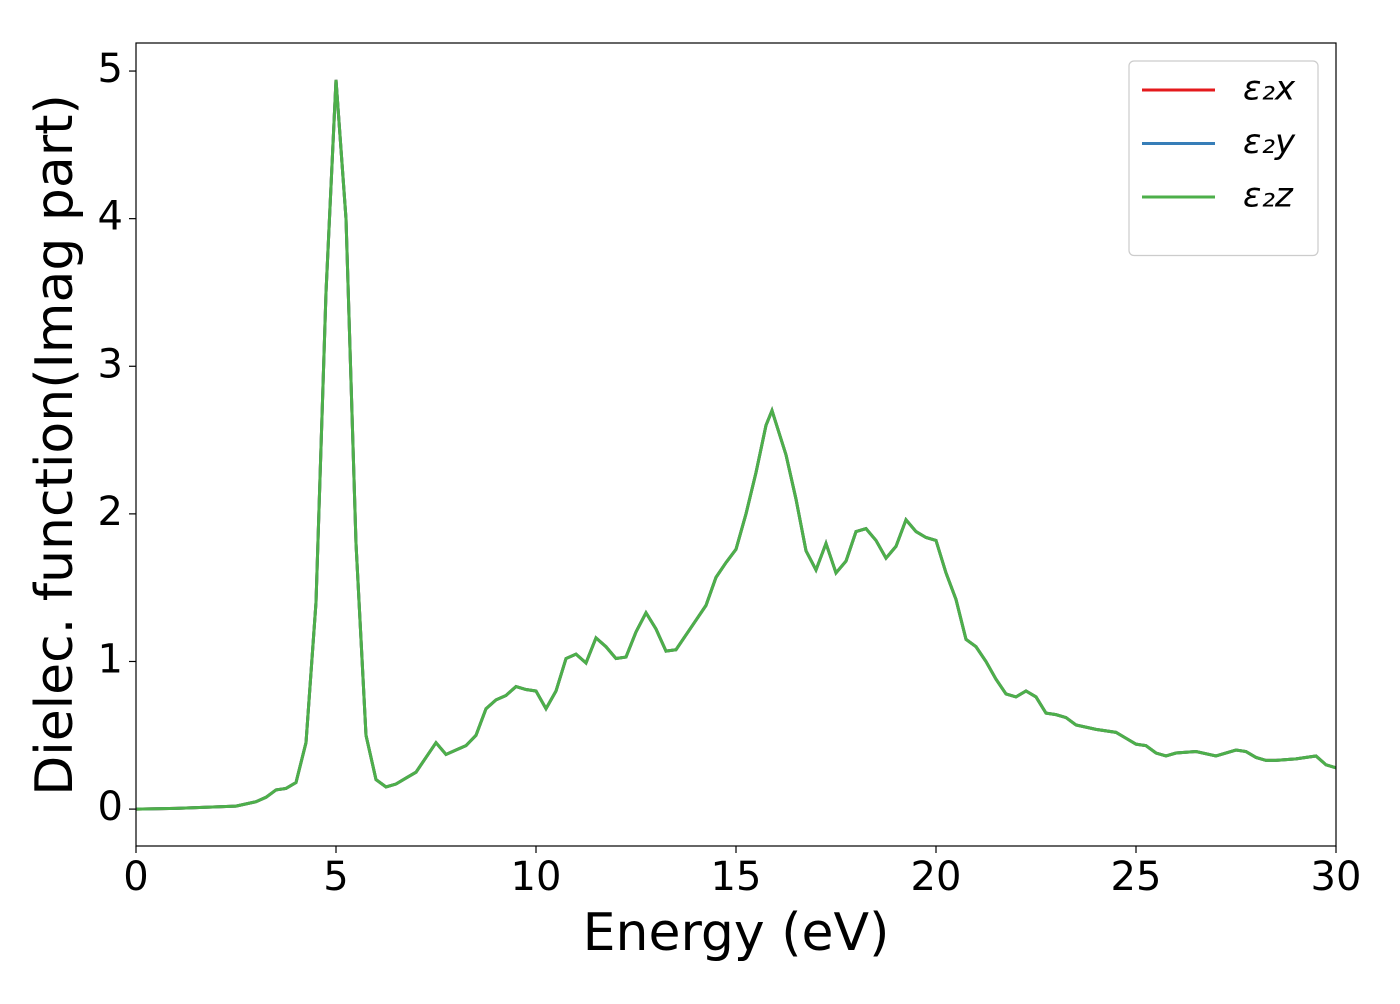  Describe the element at coordinates (736, 933) in the screenshot. I see `x-axis-label: Energy (eV)` at that location.